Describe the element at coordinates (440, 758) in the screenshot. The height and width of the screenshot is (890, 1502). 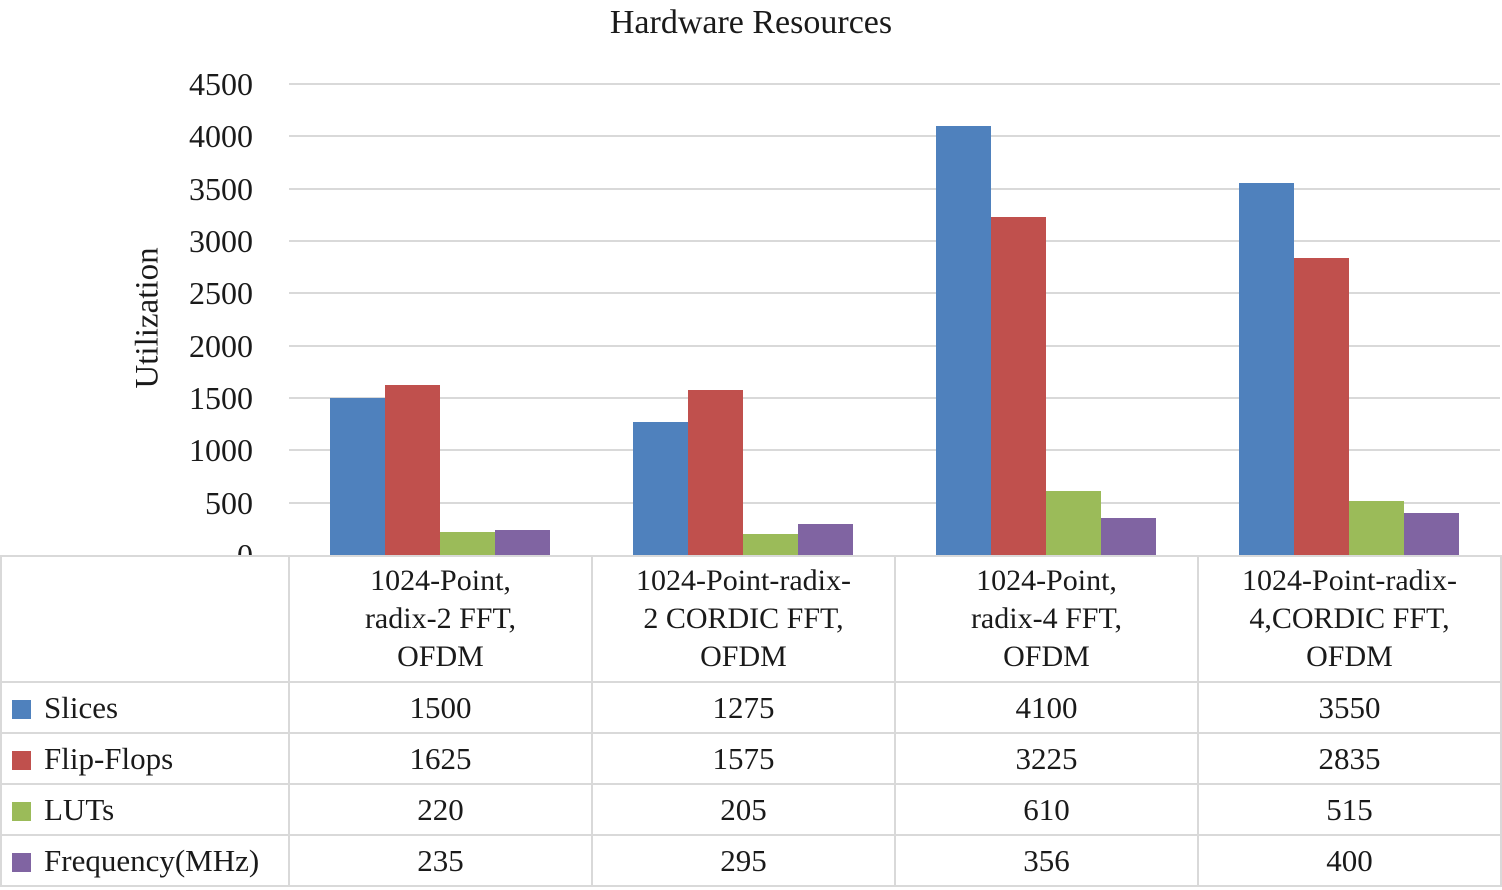
I see `value-cell: 1625` at that location.